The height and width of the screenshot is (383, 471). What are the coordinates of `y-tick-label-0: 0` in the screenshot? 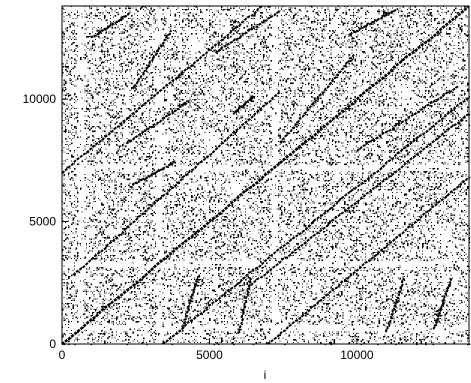 It's located at (52, 344).